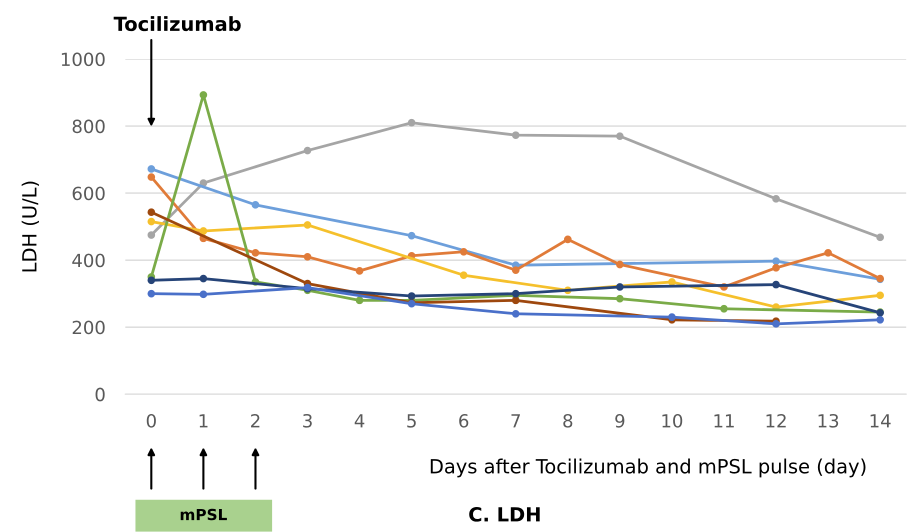 The height and width of the screenshot is (532, 908). I want to click on x-tick-label: 8, so click(567, 421).